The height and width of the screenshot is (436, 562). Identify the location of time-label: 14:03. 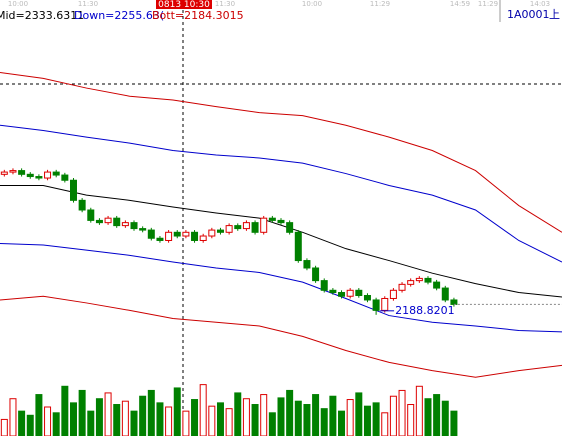
(540, 4).